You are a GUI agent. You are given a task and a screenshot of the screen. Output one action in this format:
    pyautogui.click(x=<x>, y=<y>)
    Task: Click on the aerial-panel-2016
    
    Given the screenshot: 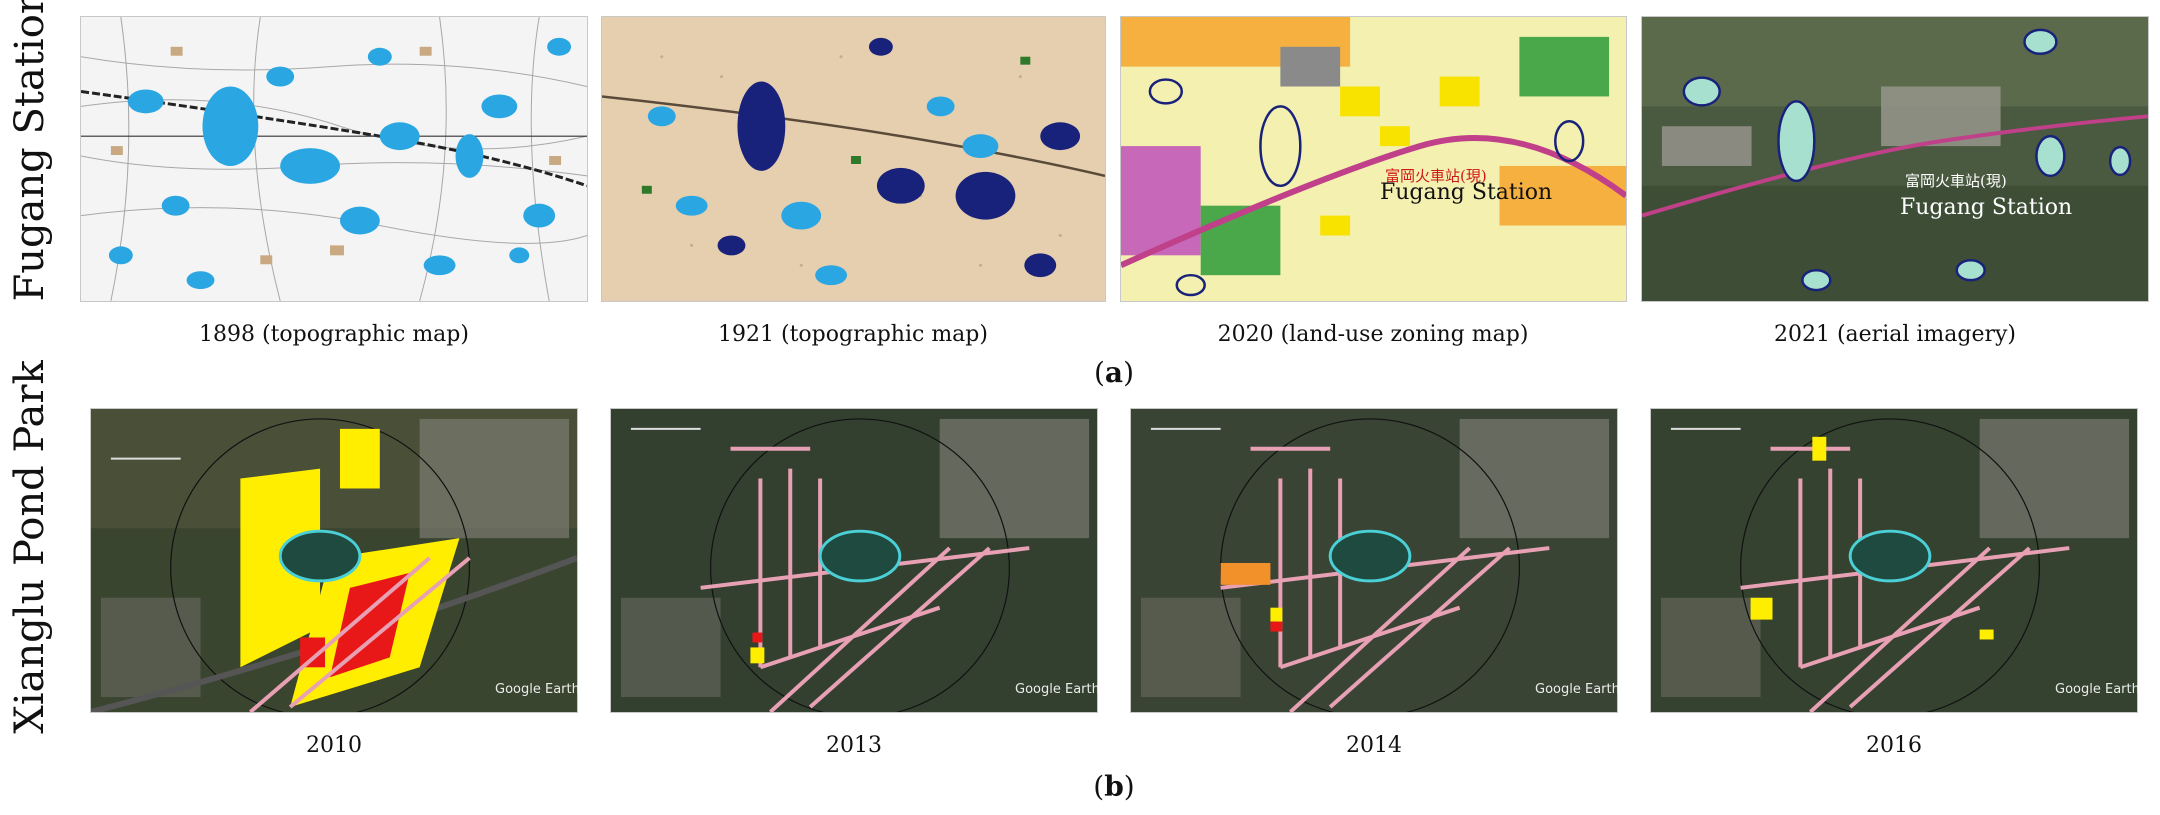 What is the action you would take?
    pyautogui.click(x=1894, y=560)
    